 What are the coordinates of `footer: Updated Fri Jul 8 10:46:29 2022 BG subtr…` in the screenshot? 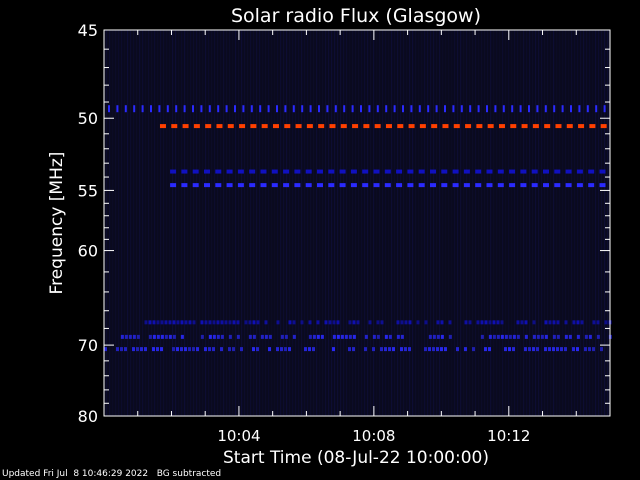 It's located at (111, 474).